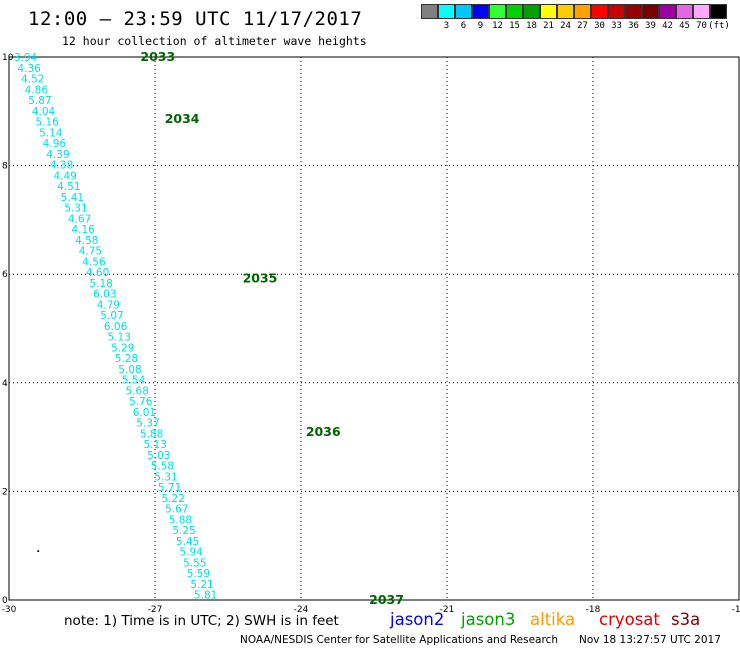 The width and height of the screenshot is (740, 650). What do you see at coordinates (187, 542) in the screenshot?
I see `wave-height-value: 5.45` at bounding box center [187, 542].